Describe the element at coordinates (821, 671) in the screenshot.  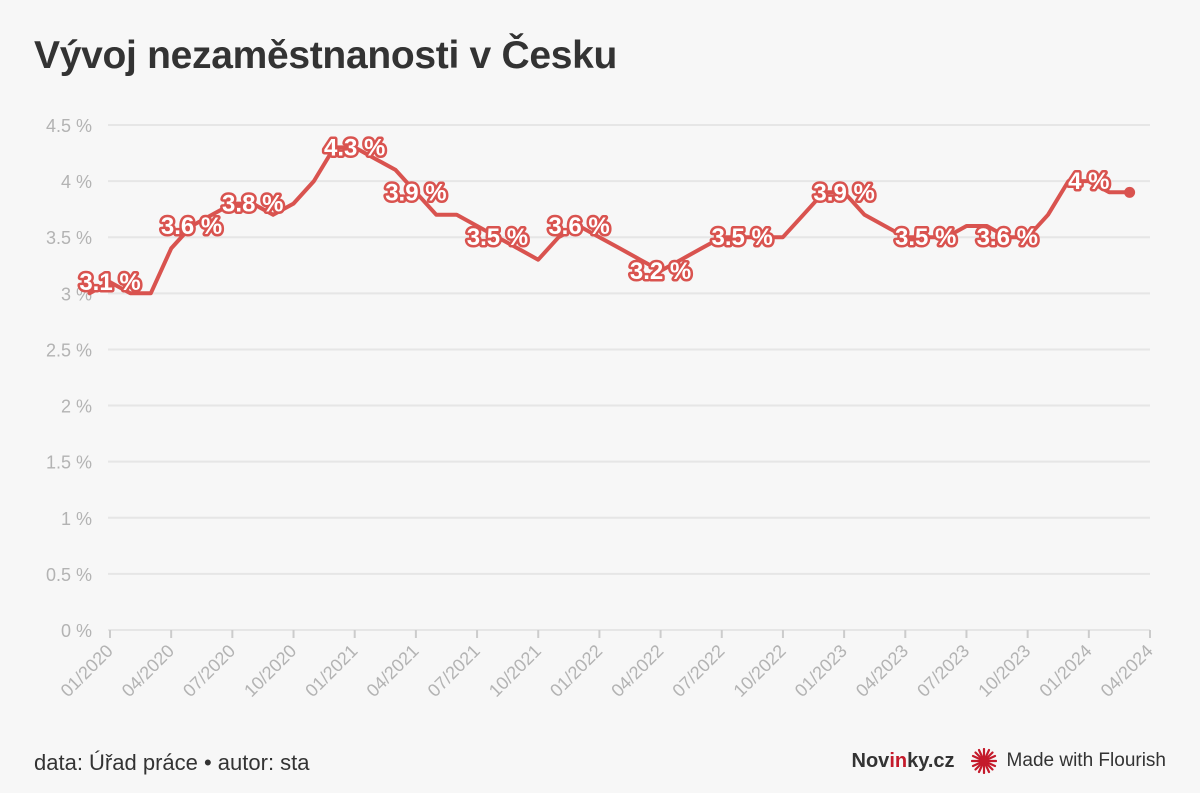
I see `x-tick-label: 01/2023` at that location.